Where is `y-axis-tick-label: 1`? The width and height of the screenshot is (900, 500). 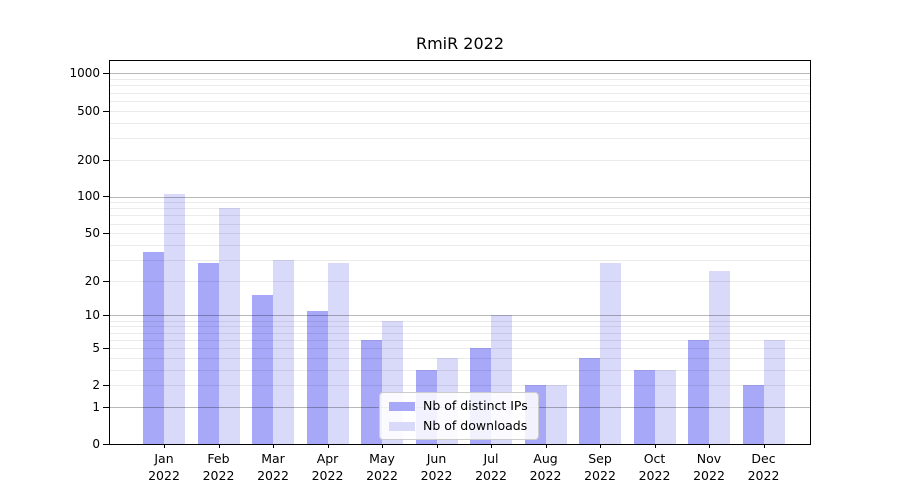 y-axis-tick-label: 1 is located at coordinates (96, 406).